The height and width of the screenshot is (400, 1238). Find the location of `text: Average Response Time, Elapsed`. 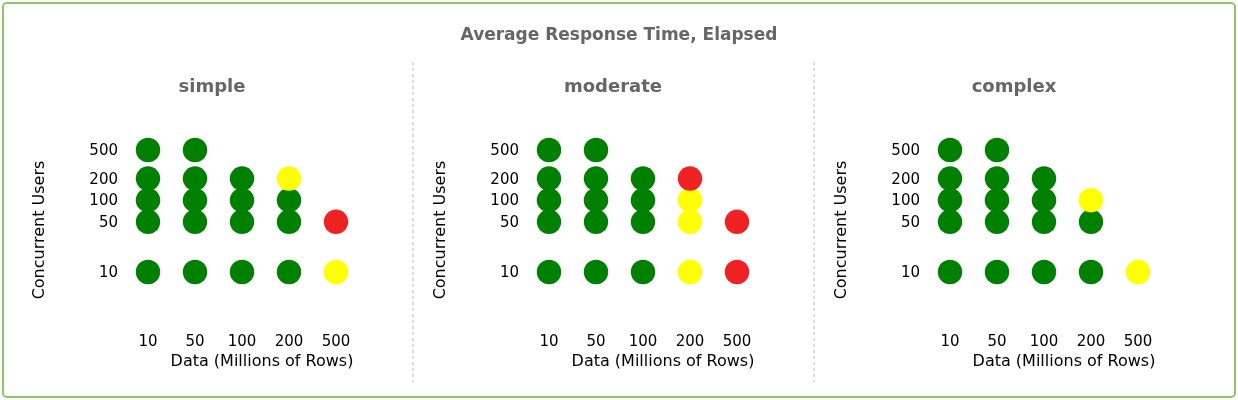

text: Average Response Time, Elapsed is located at coordinates (619, 34).